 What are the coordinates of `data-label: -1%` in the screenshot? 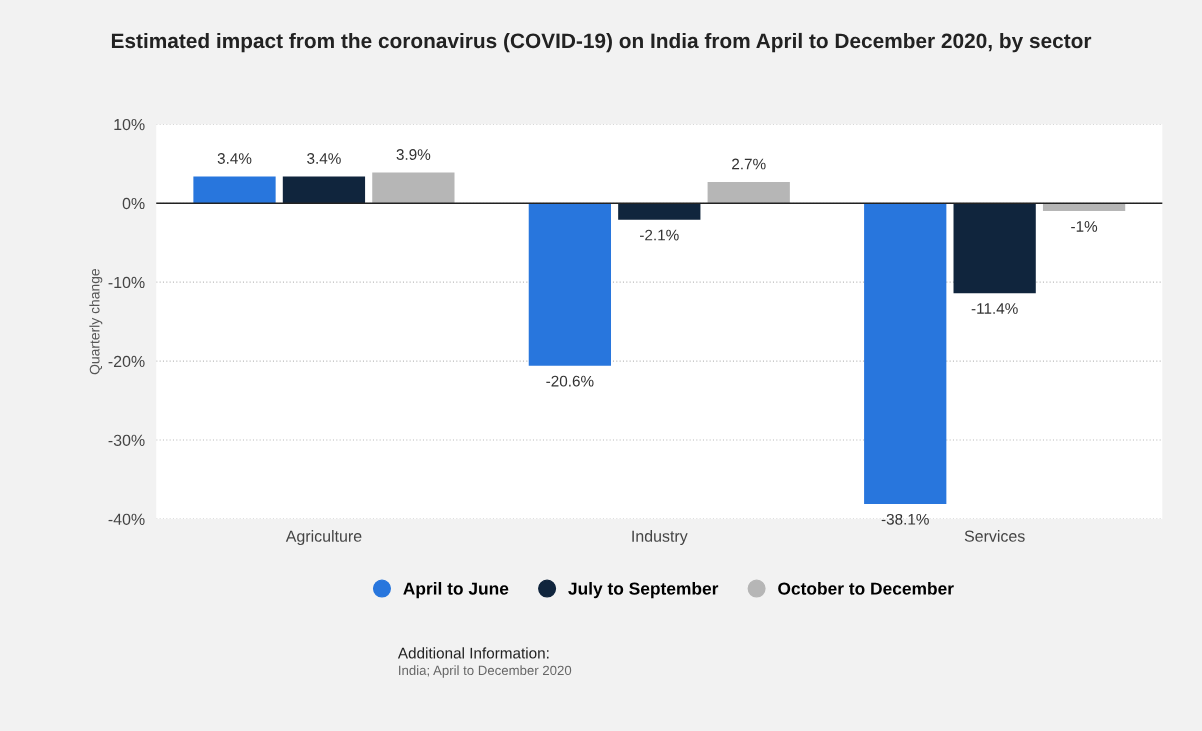 It's located at (1084, 226).